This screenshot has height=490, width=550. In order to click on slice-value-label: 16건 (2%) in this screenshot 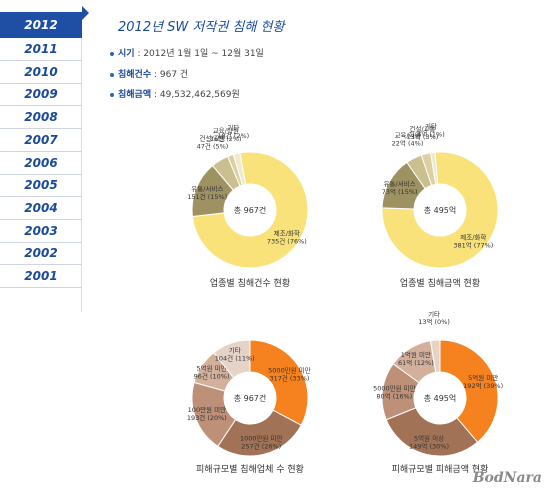, I will do `click(226, 138)`.